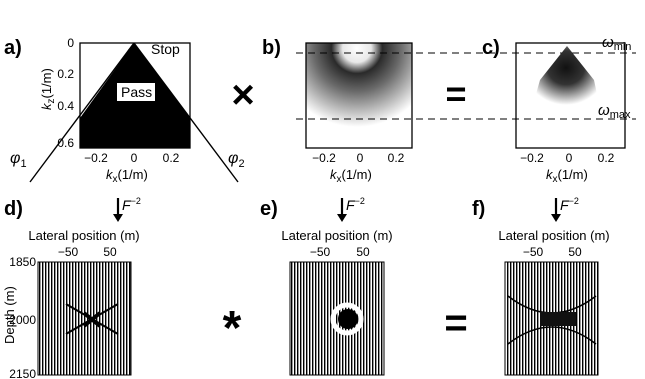 This screenshot has width=645, height=379. I want to click on equals-operator-top: =, so click(455, 93).